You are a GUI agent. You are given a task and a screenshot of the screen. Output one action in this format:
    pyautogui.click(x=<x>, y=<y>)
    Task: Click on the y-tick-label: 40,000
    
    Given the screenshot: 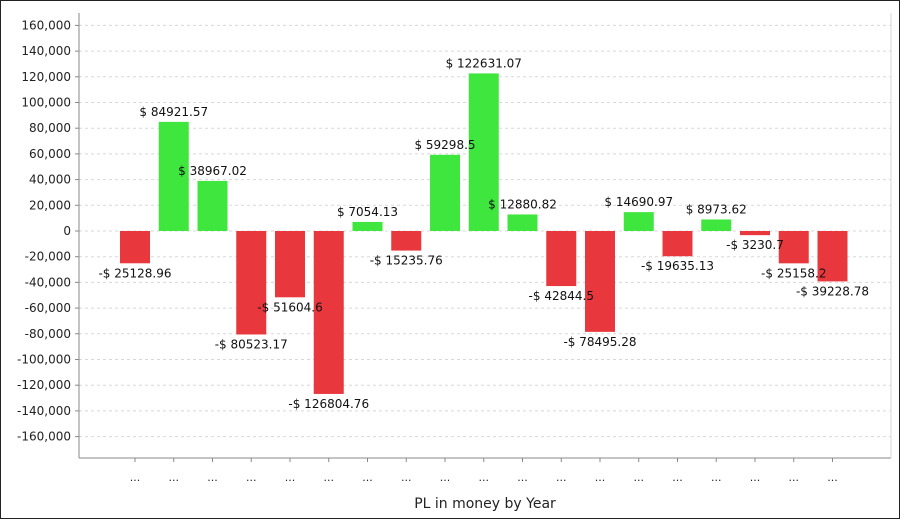 What is the action you would take?
    pyautogui.click(x=50, y=180)
    